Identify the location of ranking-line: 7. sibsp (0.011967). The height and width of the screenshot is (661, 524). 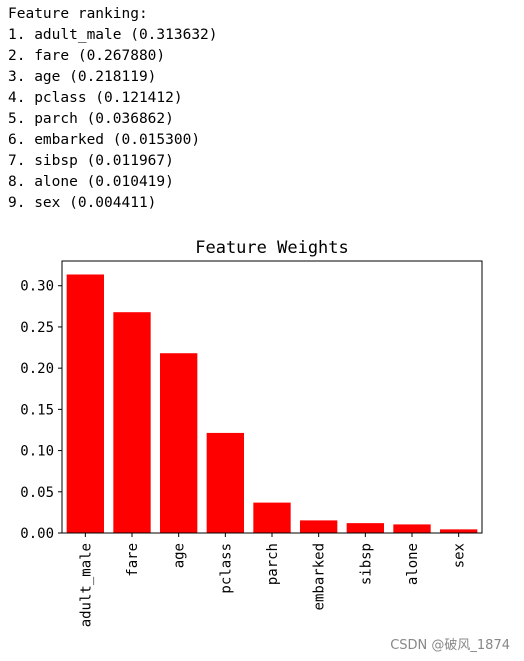
(91, 161).